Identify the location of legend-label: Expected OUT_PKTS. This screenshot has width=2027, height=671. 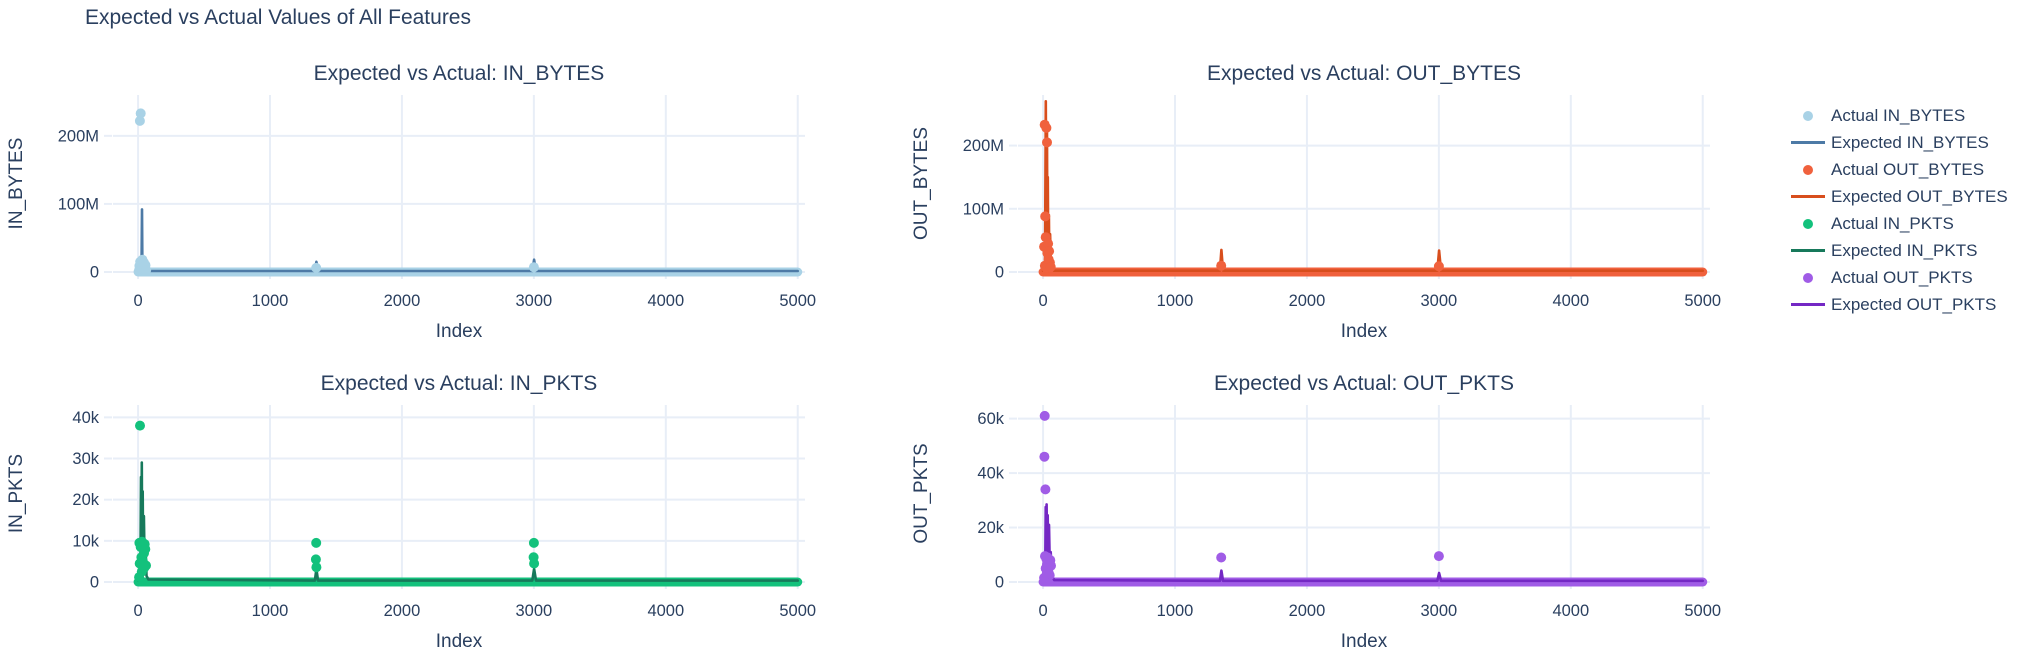
(1914, 304).